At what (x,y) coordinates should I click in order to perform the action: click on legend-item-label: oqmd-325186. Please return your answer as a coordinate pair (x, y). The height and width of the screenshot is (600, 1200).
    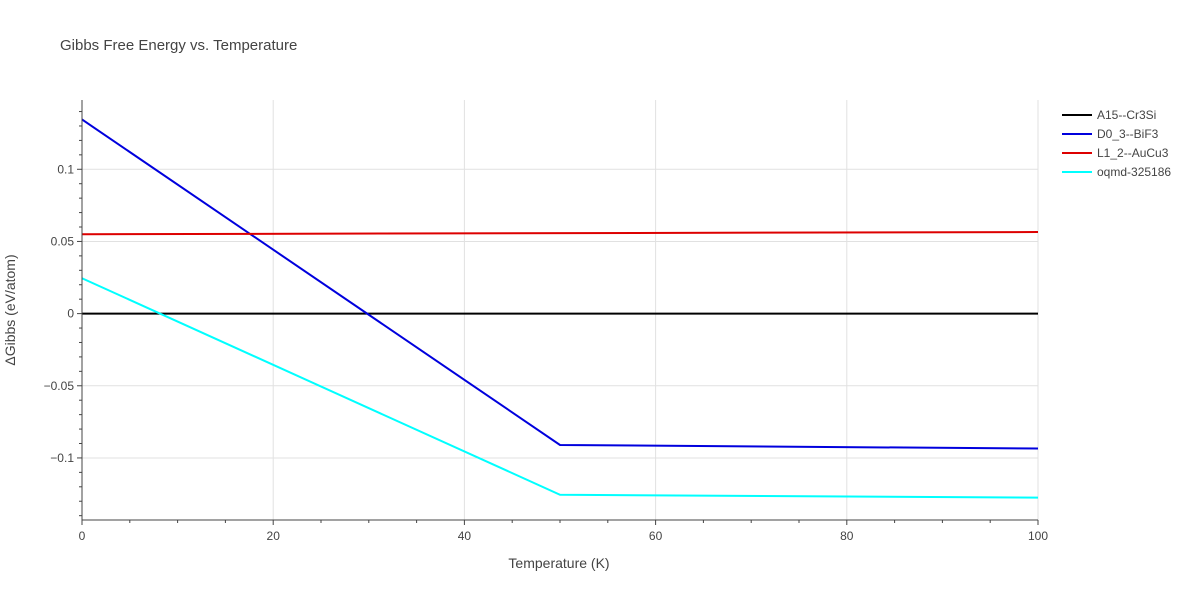
    Looking at the image, I should click on (1134, 172).